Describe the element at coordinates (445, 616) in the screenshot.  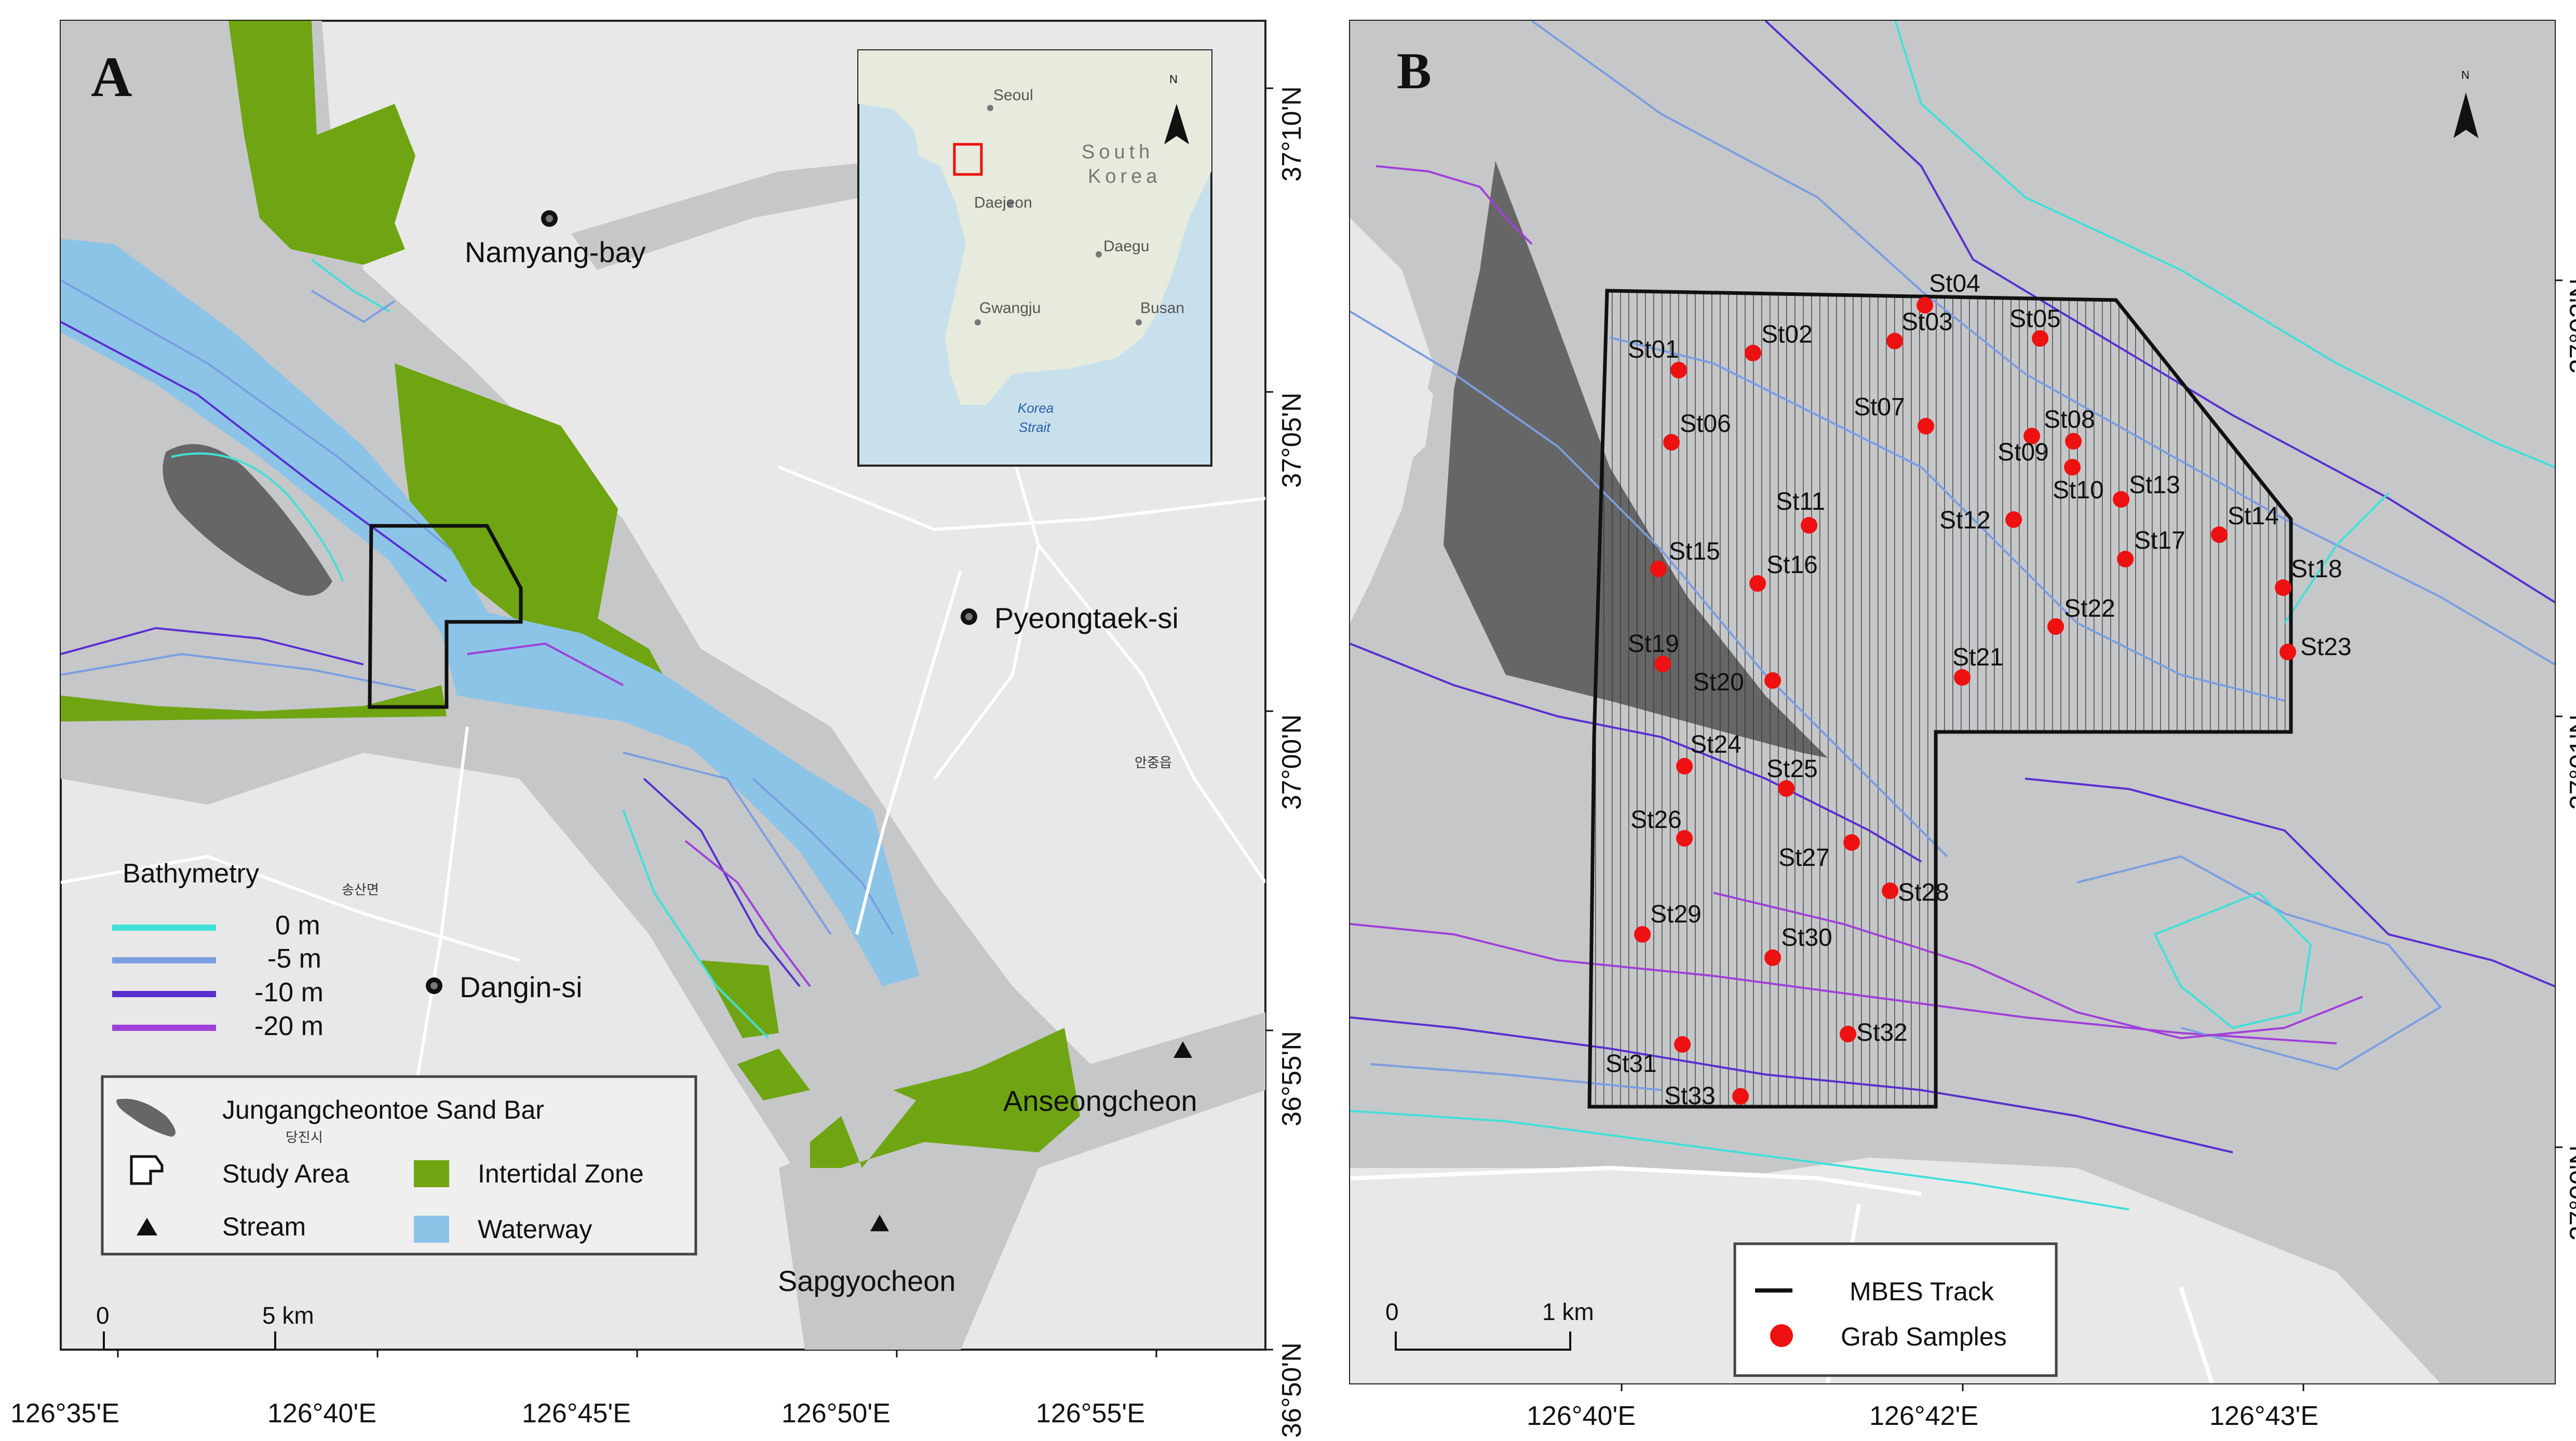
I see `study-area-outline` at that location.